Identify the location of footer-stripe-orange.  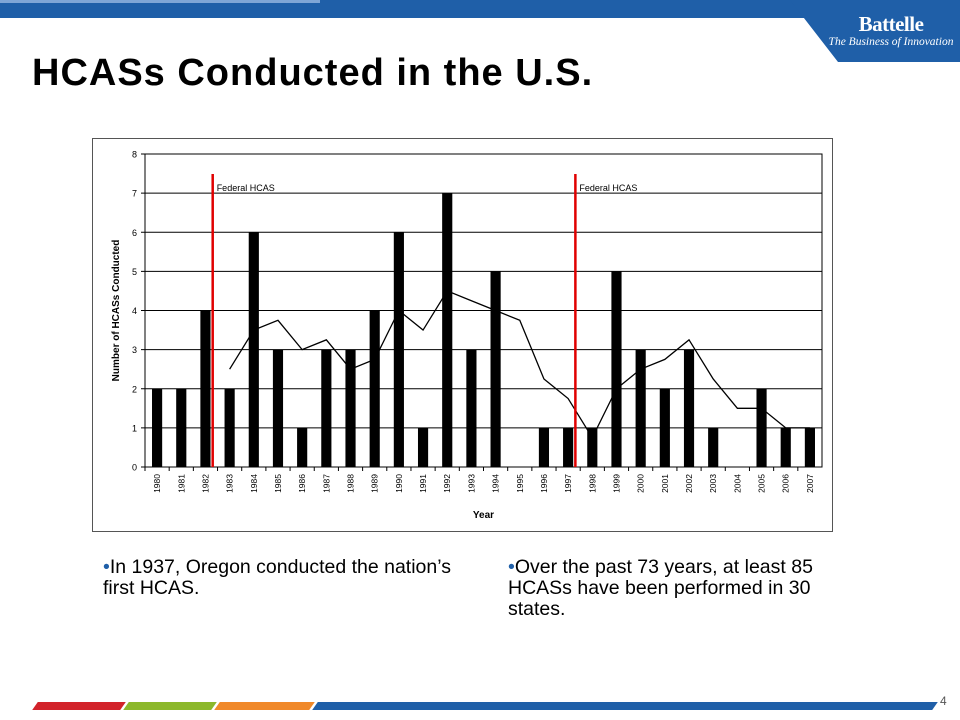
(264, 706).